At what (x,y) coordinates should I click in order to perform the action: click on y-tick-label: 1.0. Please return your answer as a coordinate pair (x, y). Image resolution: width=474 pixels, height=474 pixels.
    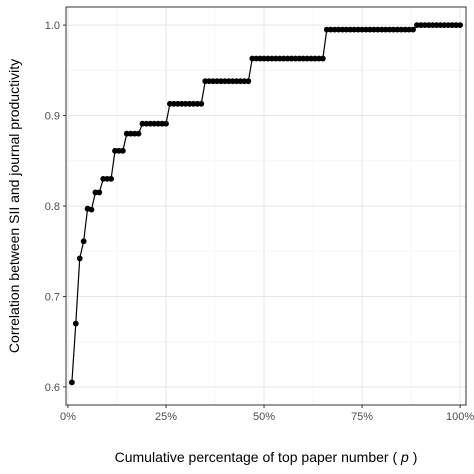
    Looking at the image, I should click on (52, 26).